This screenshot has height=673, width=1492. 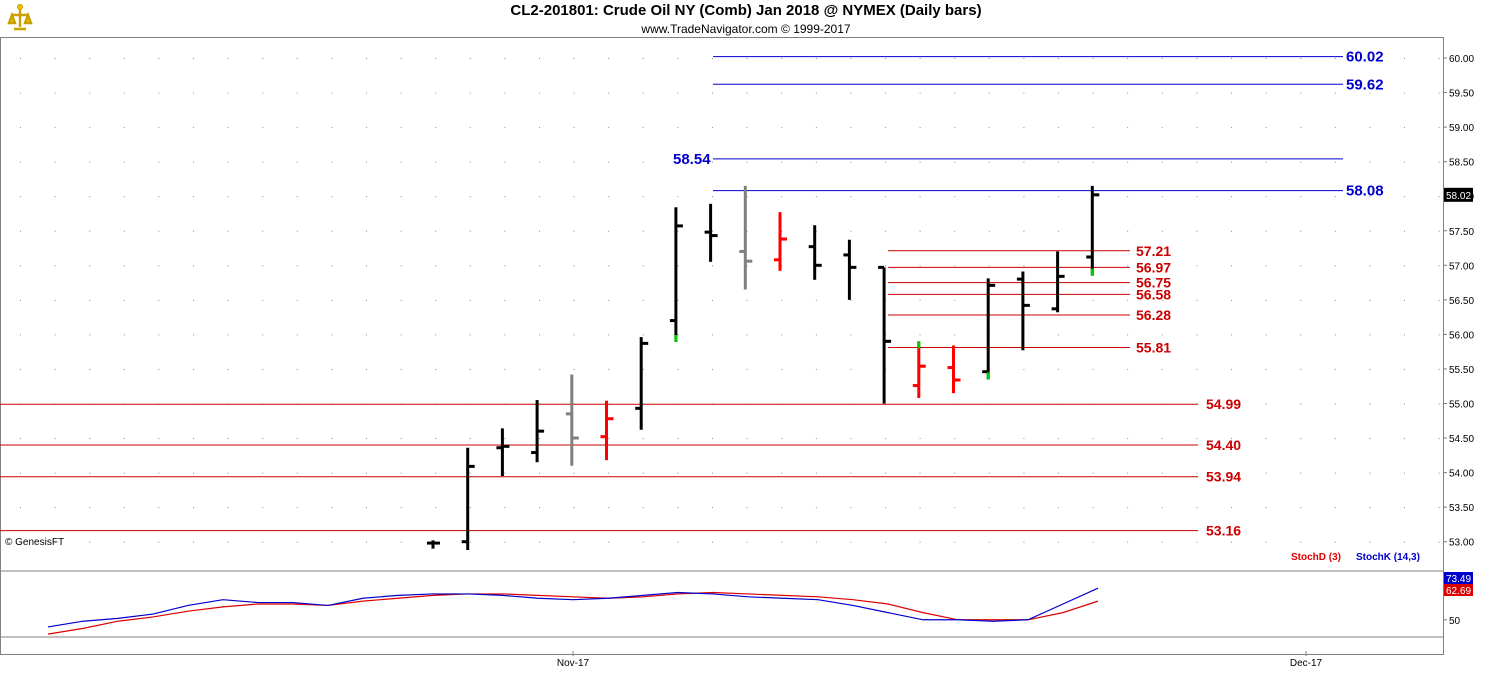 What do you see at coordinates (1153, 251) in the screenshot?
I see `support-label: 57.21` at bounding box center [1153, 251].